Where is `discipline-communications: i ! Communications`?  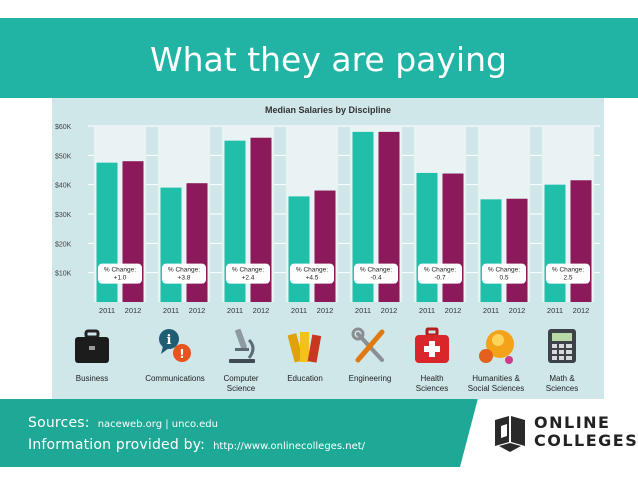 discipline-communications: i ! Communications is located at coordinates (175, 355).